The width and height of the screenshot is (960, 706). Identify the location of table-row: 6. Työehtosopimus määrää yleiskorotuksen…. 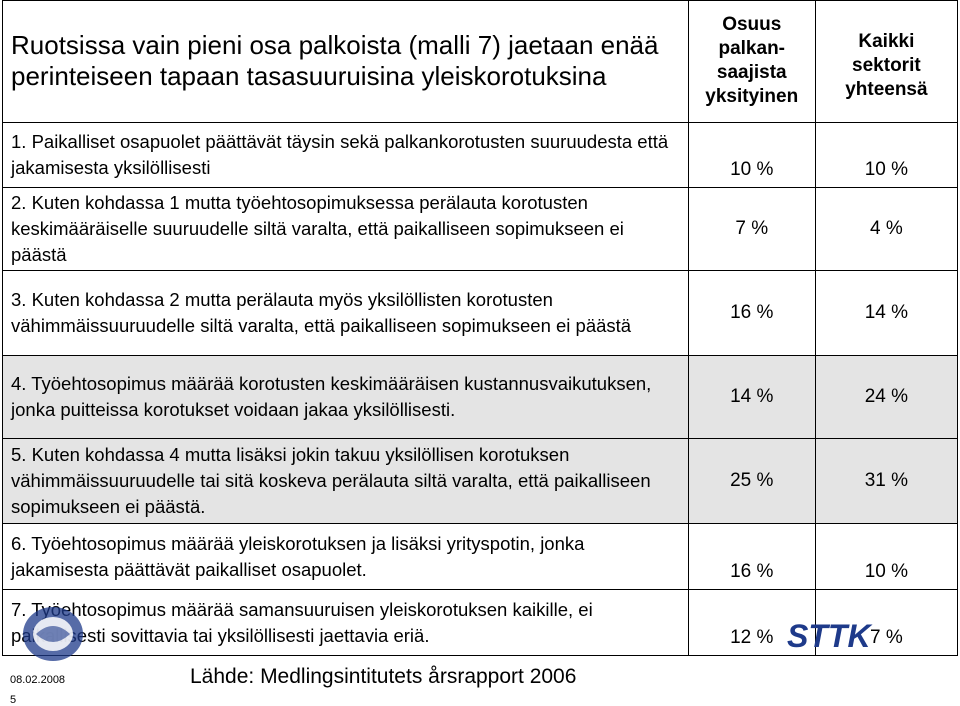
(480, 556).